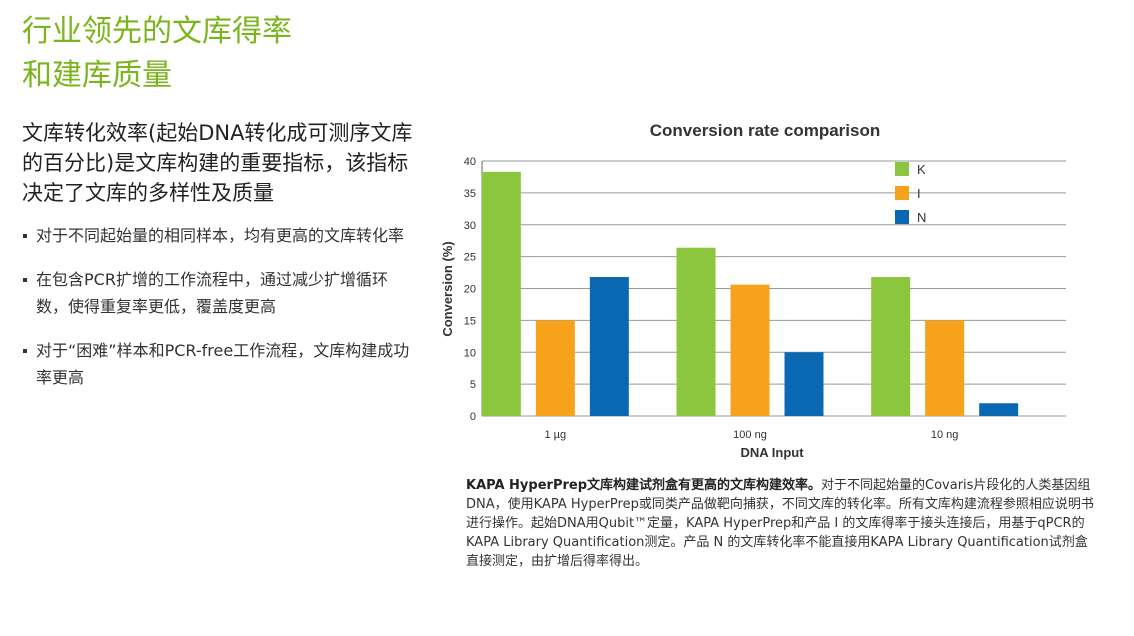  Describe the element at coordinates (470, 258) in the screenshot. I see `y-tick-label: 25` at that location.